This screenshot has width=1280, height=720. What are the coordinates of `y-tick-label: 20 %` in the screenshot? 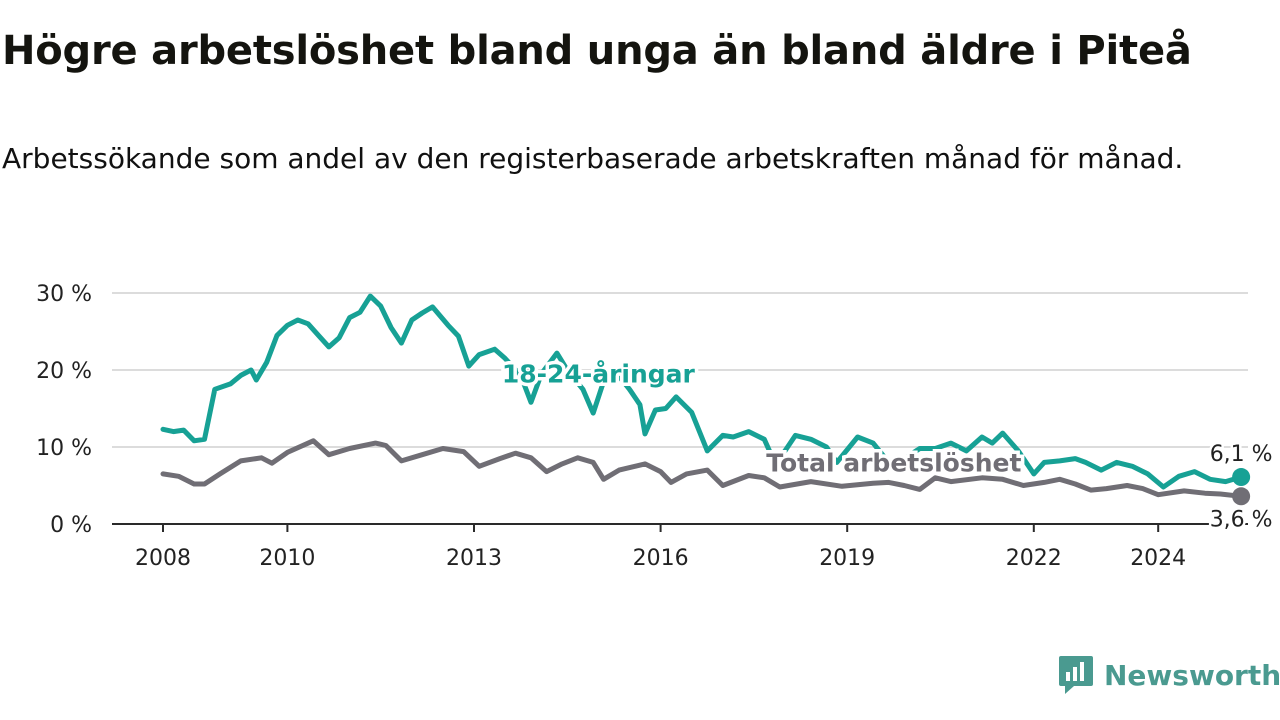 It's located at (64, 371).